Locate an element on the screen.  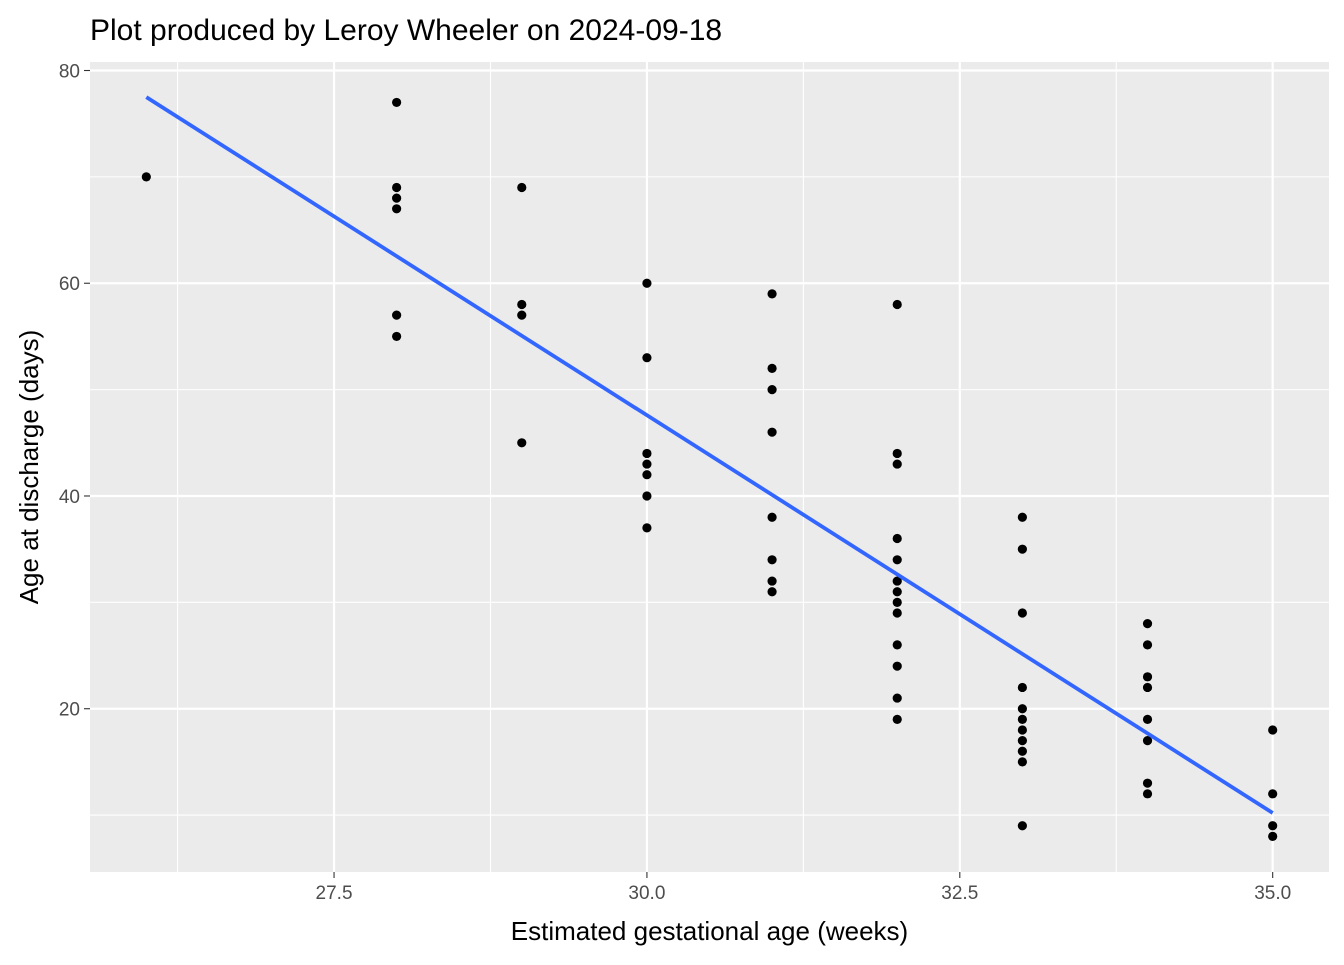
y-tick-label: 60 is located at coordinates (69, 284).